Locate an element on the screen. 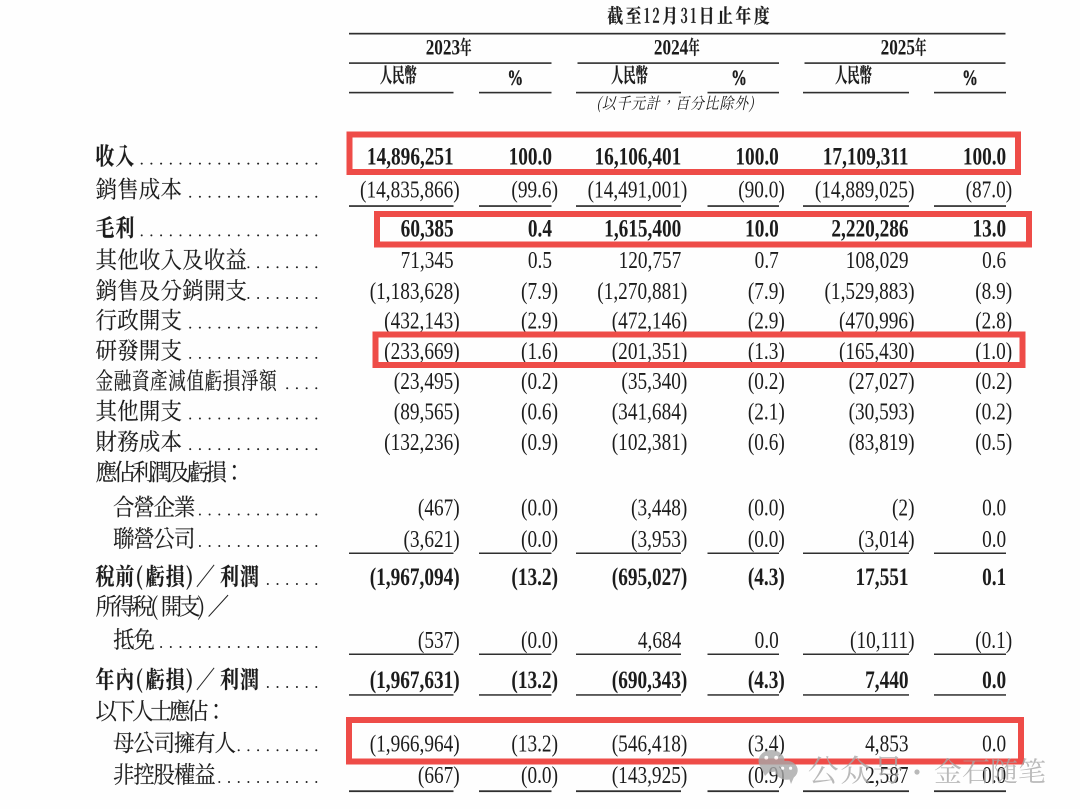 The width and height of the screenshot is (1080, 809). svg-text: 2024 is located at coordinates (671, 48).